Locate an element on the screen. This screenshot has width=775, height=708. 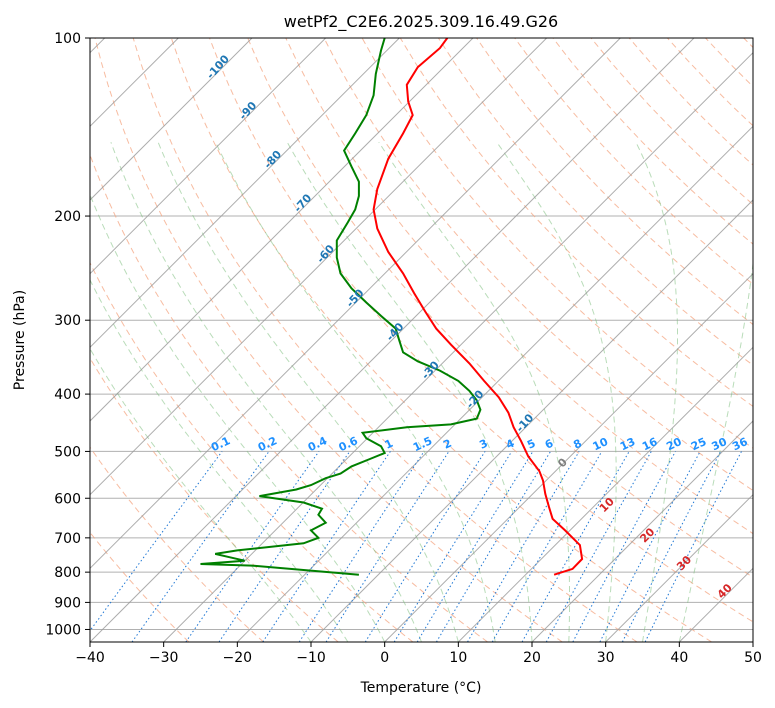
mixing-ratio-label: 16 is located at coordinates (650, 444).